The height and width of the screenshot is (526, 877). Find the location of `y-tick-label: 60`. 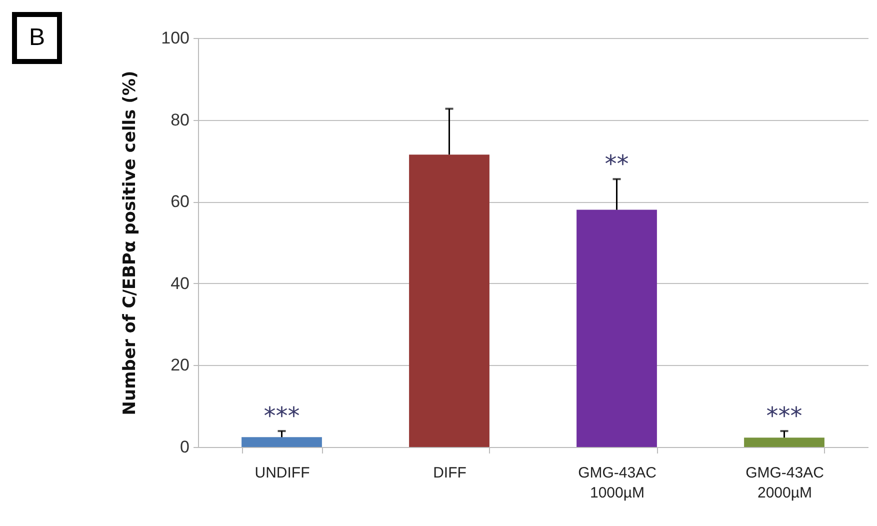

y-tick-label: 60 is located at coordinates (180, 202).